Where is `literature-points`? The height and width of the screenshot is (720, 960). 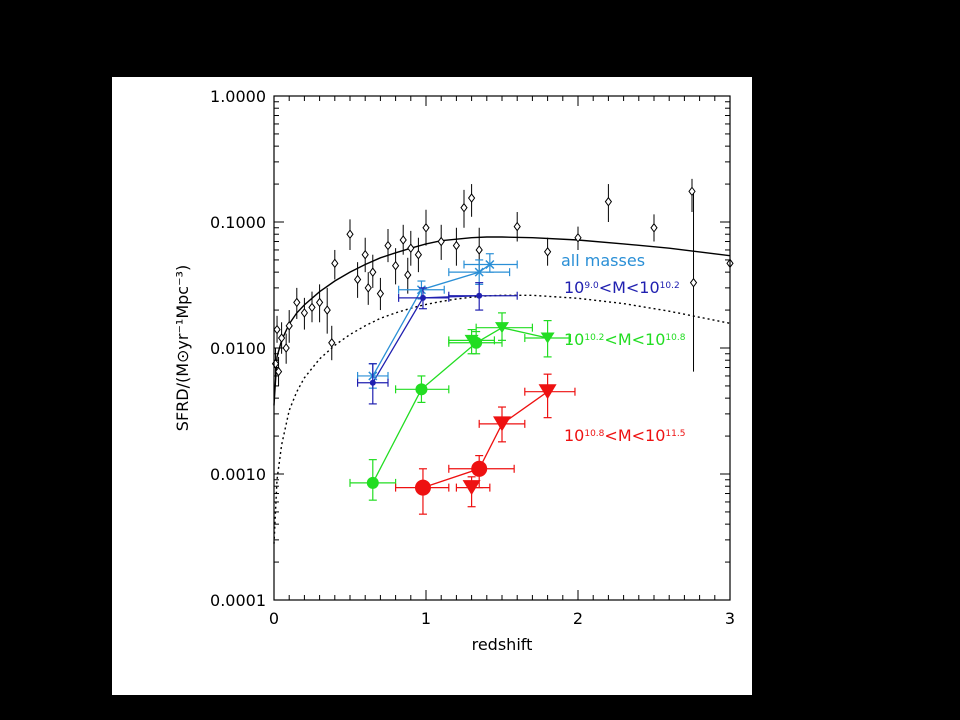 literature-points is located at coordinates (502, 282).